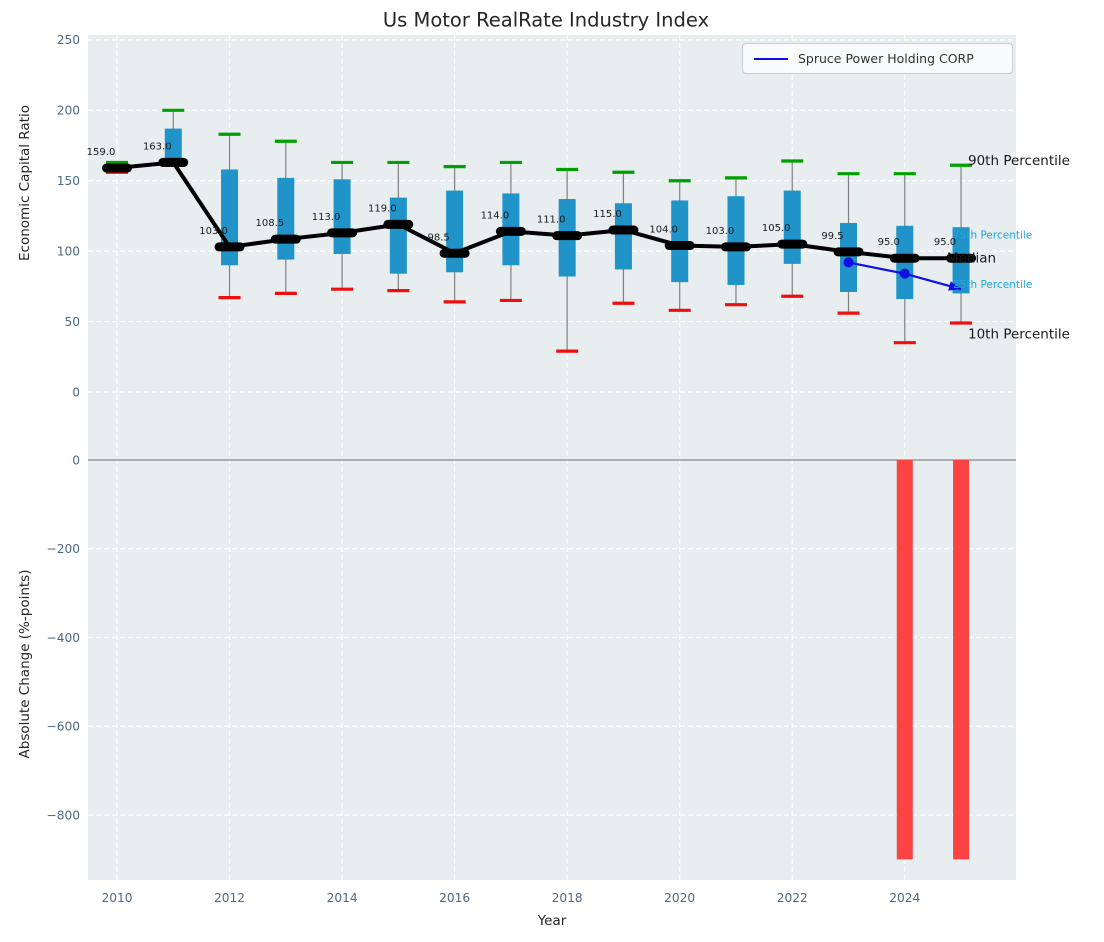 Image resolution: width=1104 pixels, height=942 pixels. What do you see at coordinates (116, 898) in the screenshot?
I see `x-tick-label: 2010` at bounding box center [116, 898].